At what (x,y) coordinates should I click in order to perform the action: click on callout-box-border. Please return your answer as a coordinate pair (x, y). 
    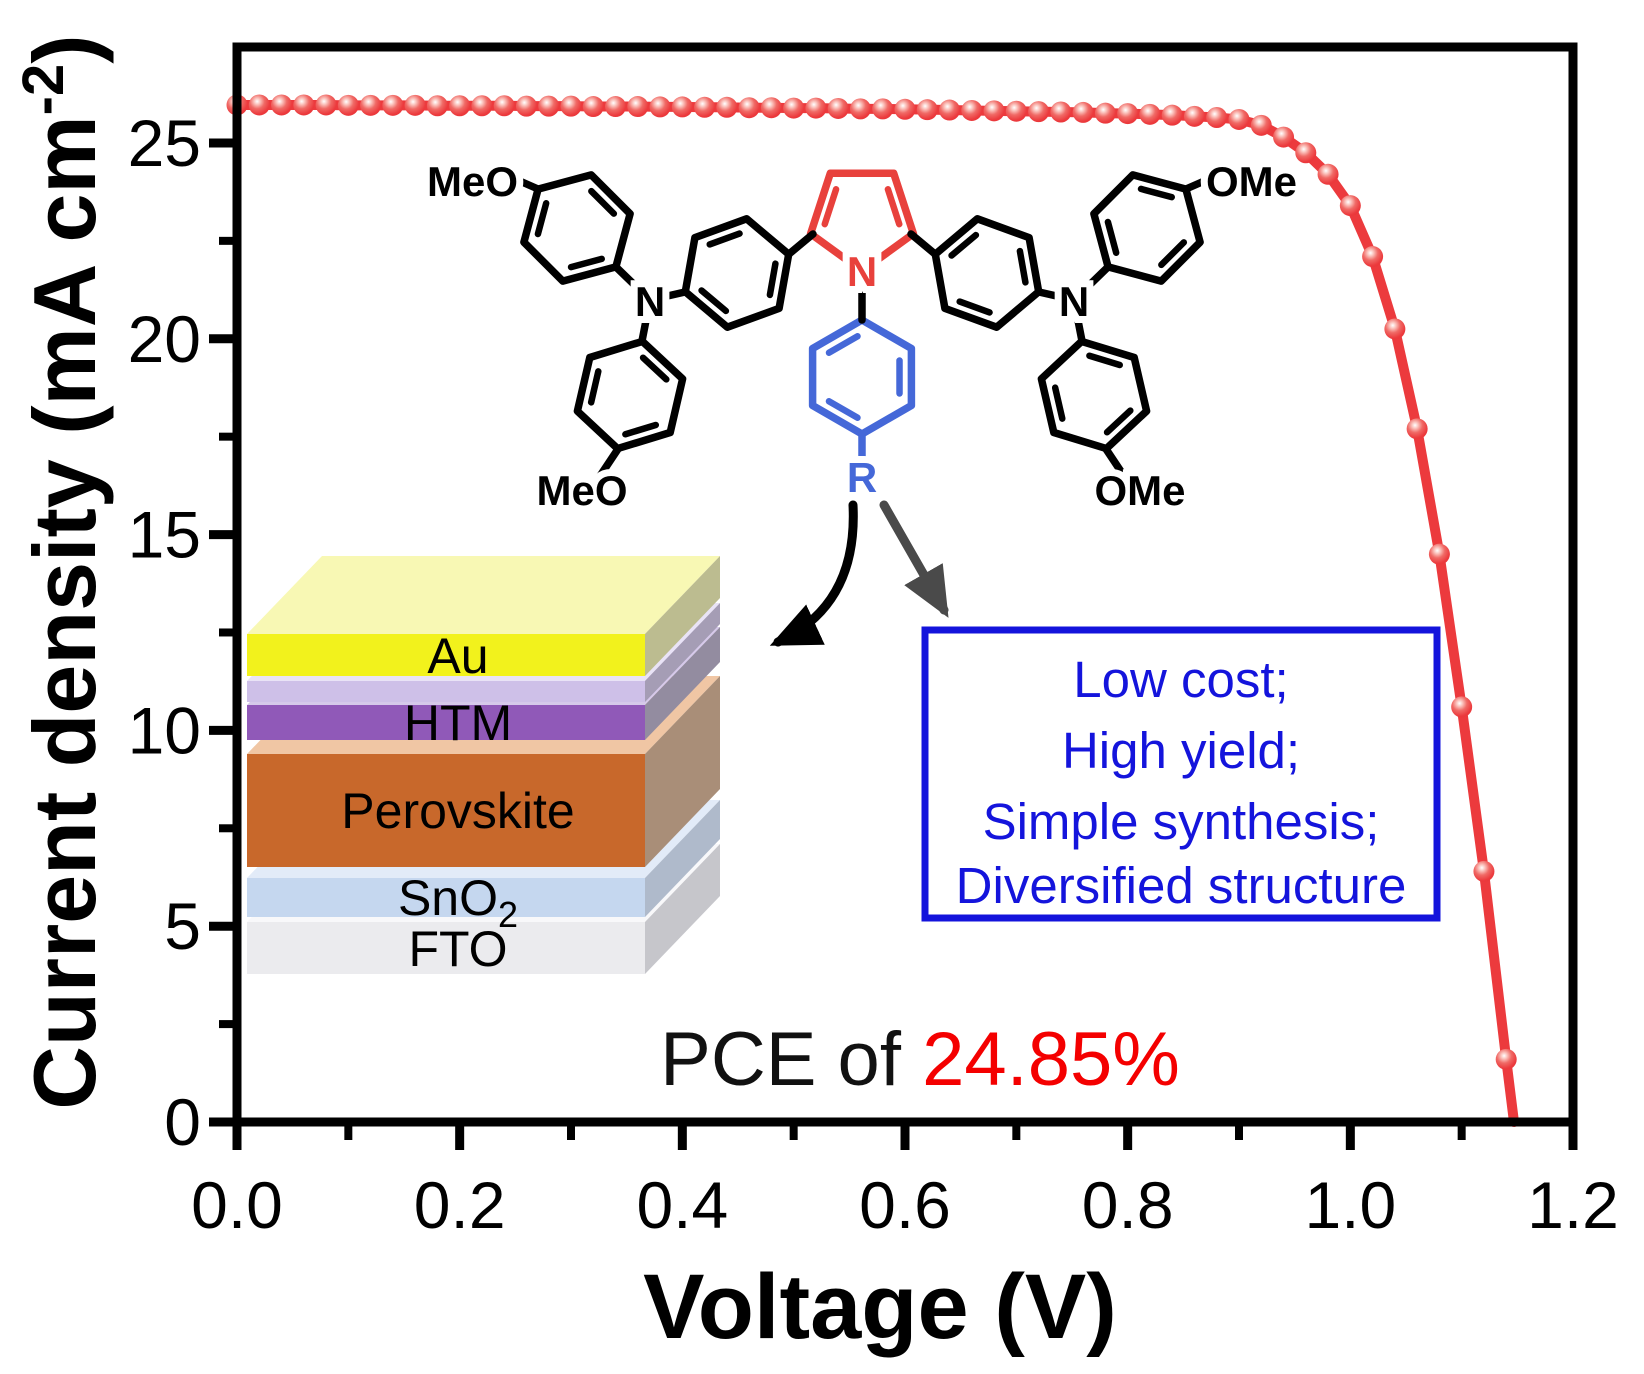
    Looking at the image, I should click on (1181, 774).